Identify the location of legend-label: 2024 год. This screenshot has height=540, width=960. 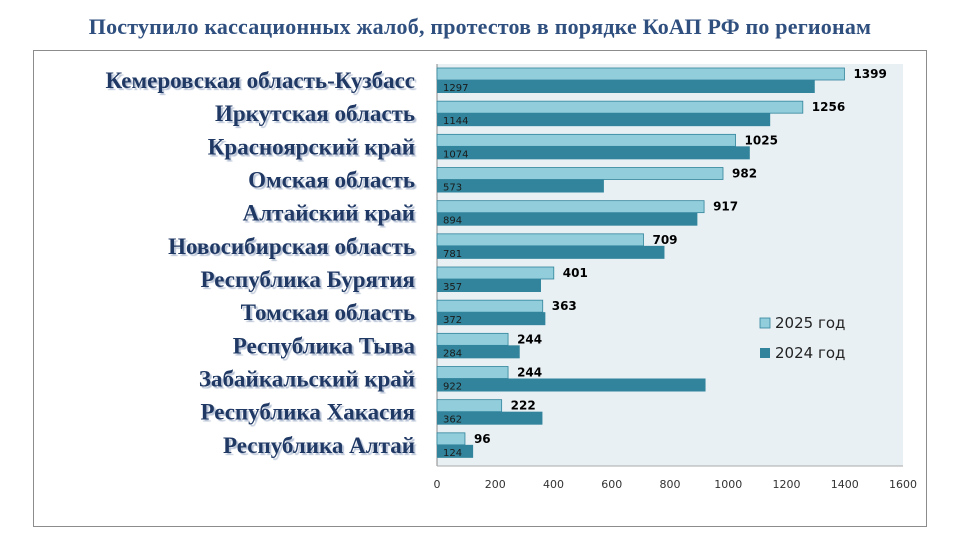
(810, 353).